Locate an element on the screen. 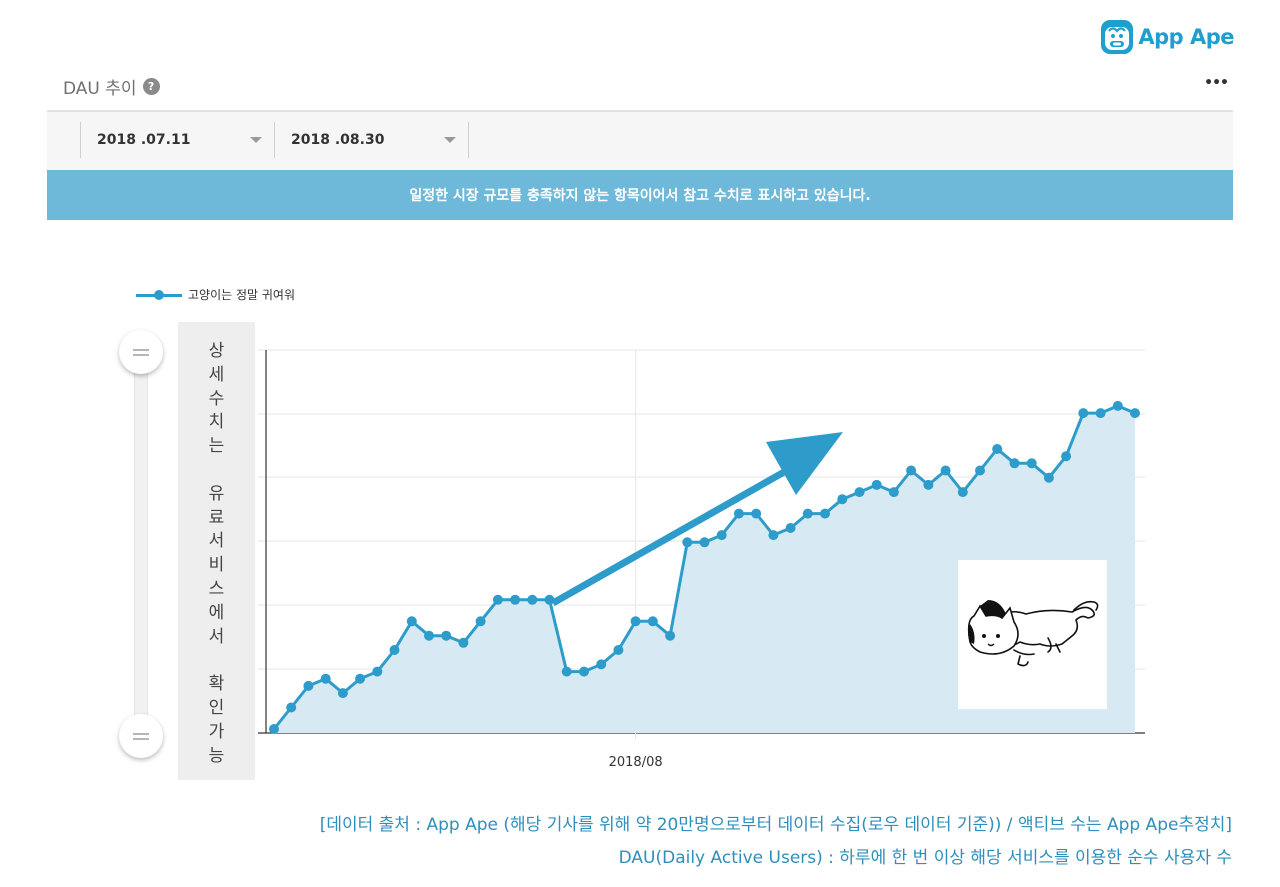 Image resolution: width=1280 pixels, height=887 pixels. side-note-char: 가 is located at coordinates (216, 731).